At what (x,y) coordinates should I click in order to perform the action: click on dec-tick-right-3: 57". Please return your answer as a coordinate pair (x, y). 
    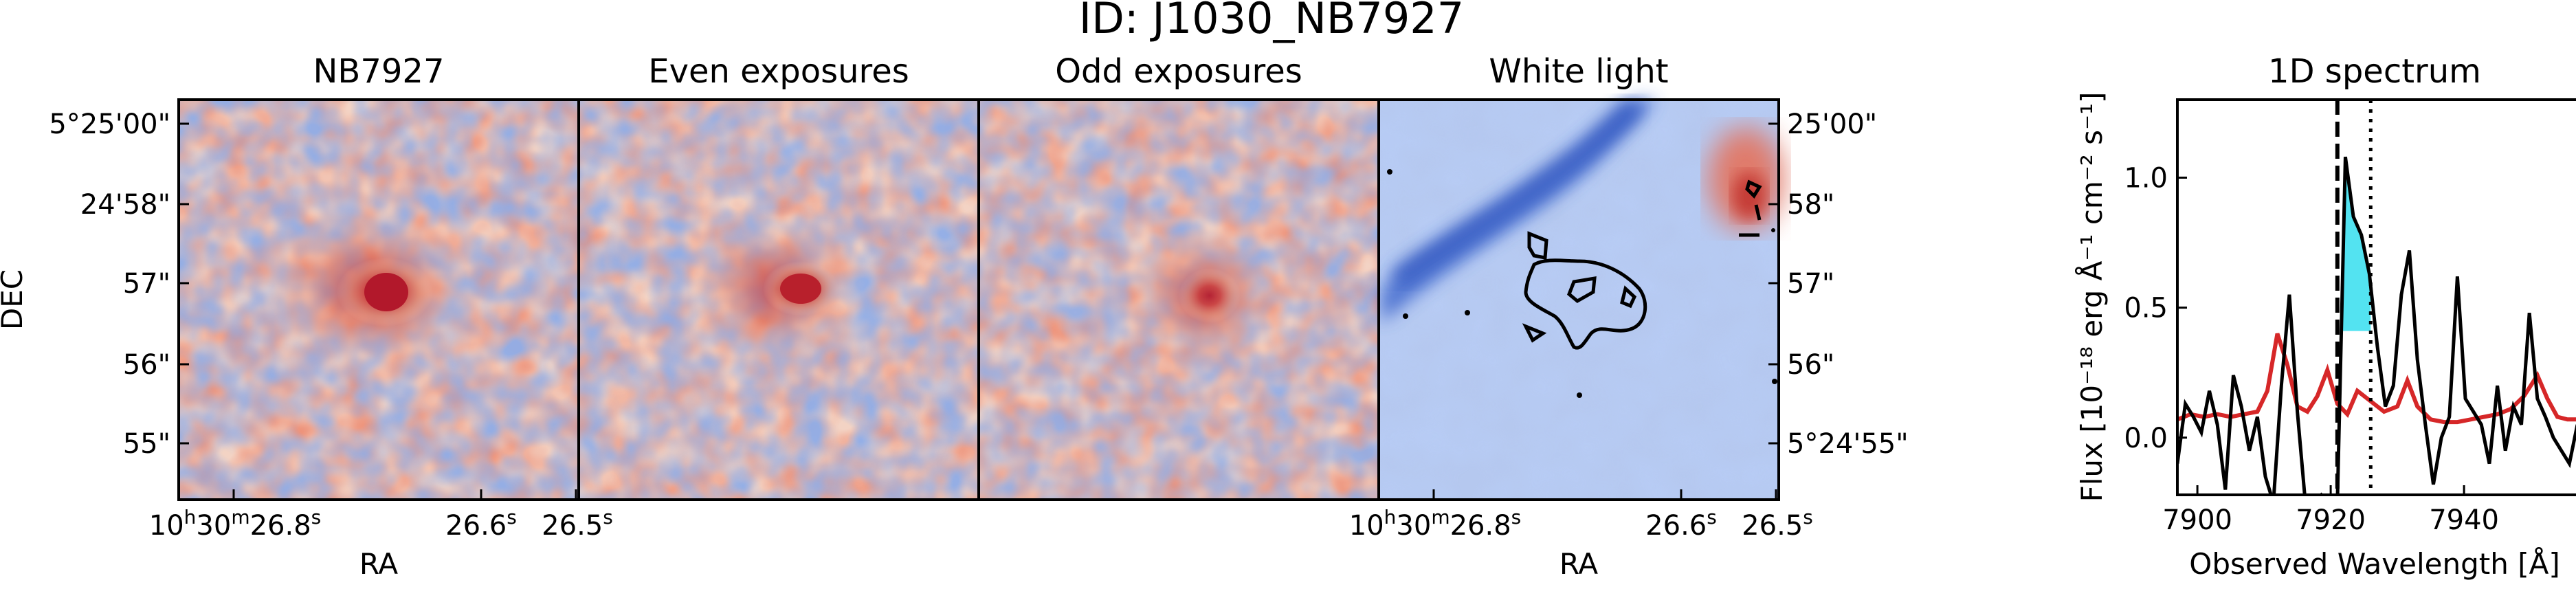
    Looking at the image, I should click on (1810, 284).